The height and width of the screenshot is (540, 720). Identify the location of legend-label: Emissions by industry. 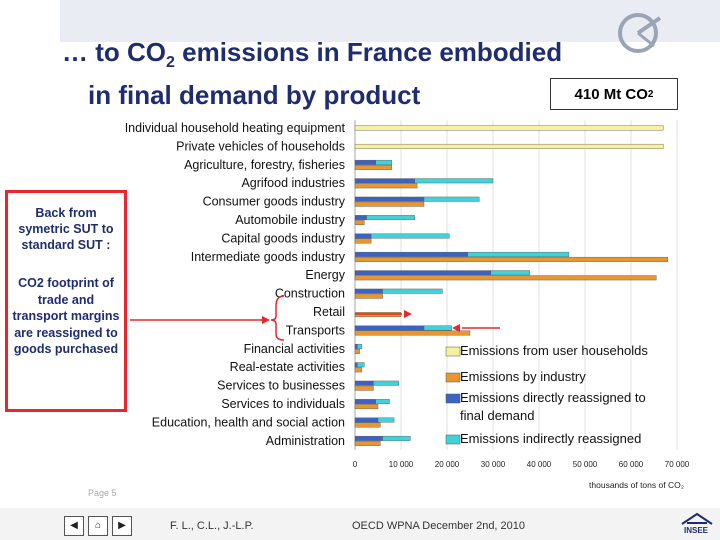
(523, 376).